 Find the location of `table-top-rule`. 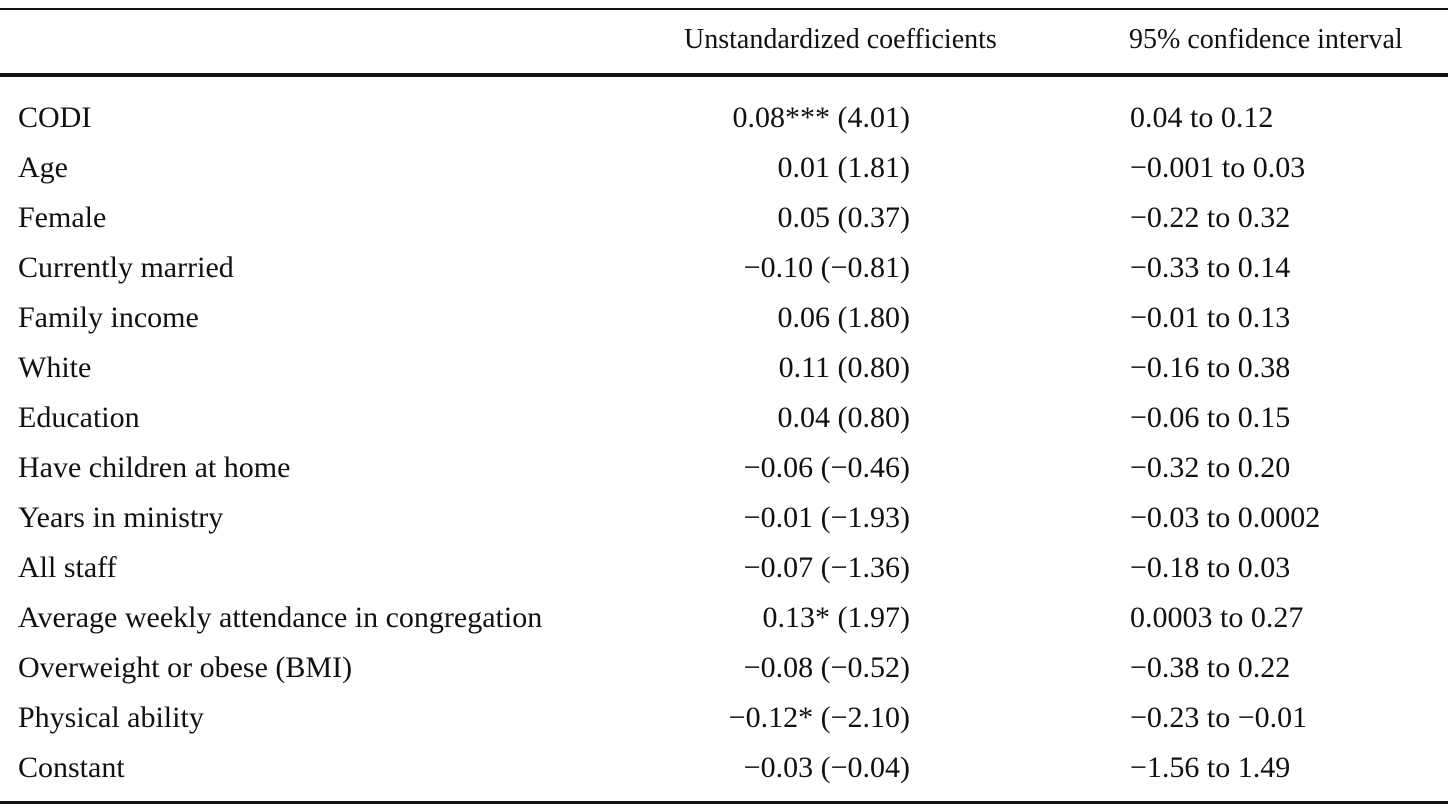

table-top-rule is located at coordinates (724, 9).